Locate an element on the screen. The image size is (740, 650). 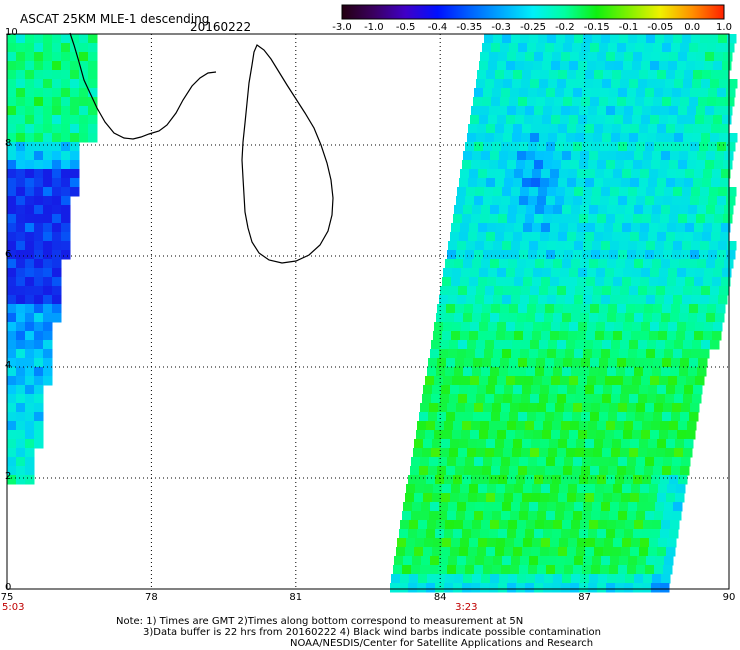
latitude-label: 6 is located at coordinates (8, 254).